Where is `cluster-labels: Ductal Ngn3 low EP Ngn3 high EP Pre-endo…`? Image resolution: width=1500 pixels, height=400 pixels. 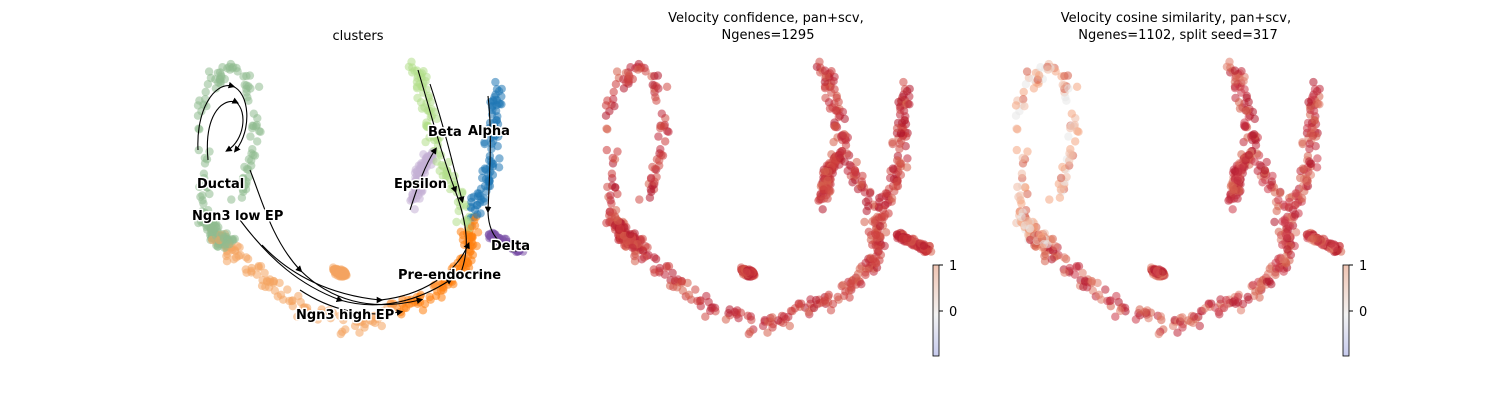 cluster-labels: Ductal Ngn3 low EP Ngn3 high EP Pre-endo… is located at coordinates (361, 224).